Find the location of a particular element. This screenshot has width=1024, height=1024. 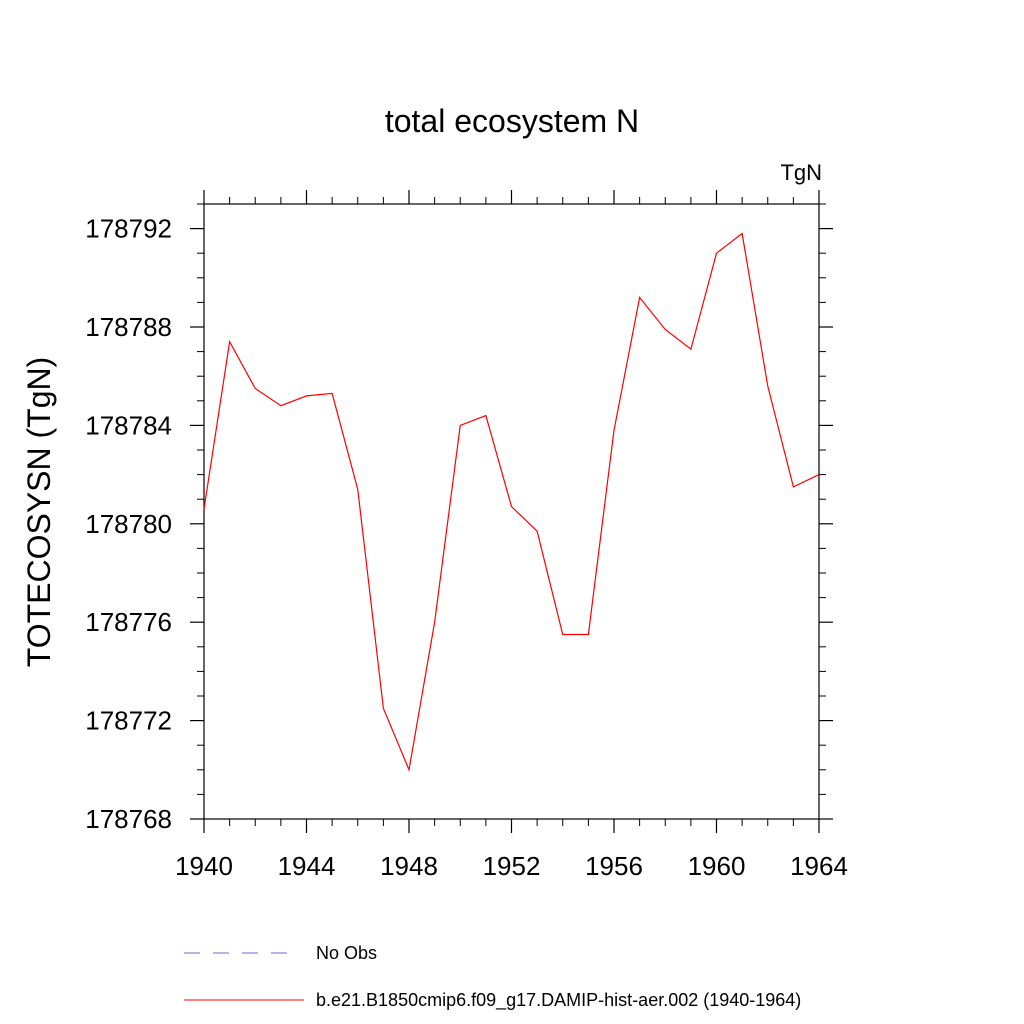

y-tick-label: 178792 is located at coordinates (128, 229).